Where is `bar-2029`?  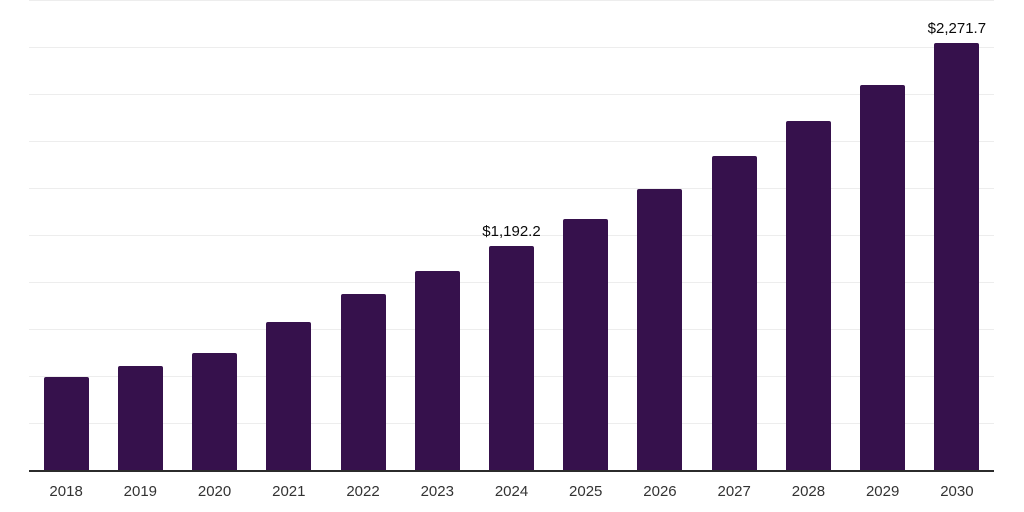 bar-2029 is located at coordinates (883, 277).